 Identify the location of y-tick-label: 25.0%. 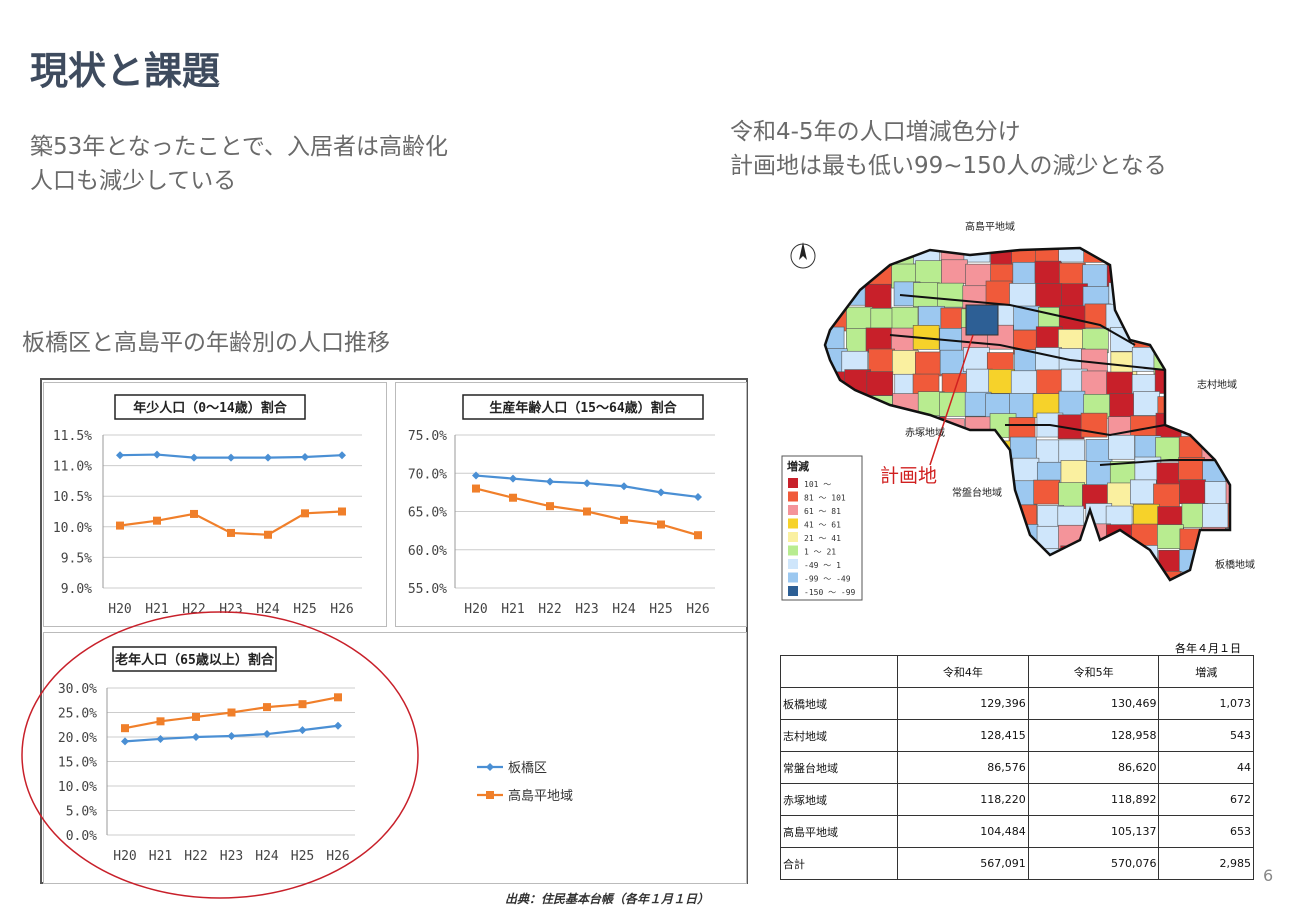
(77, 714).